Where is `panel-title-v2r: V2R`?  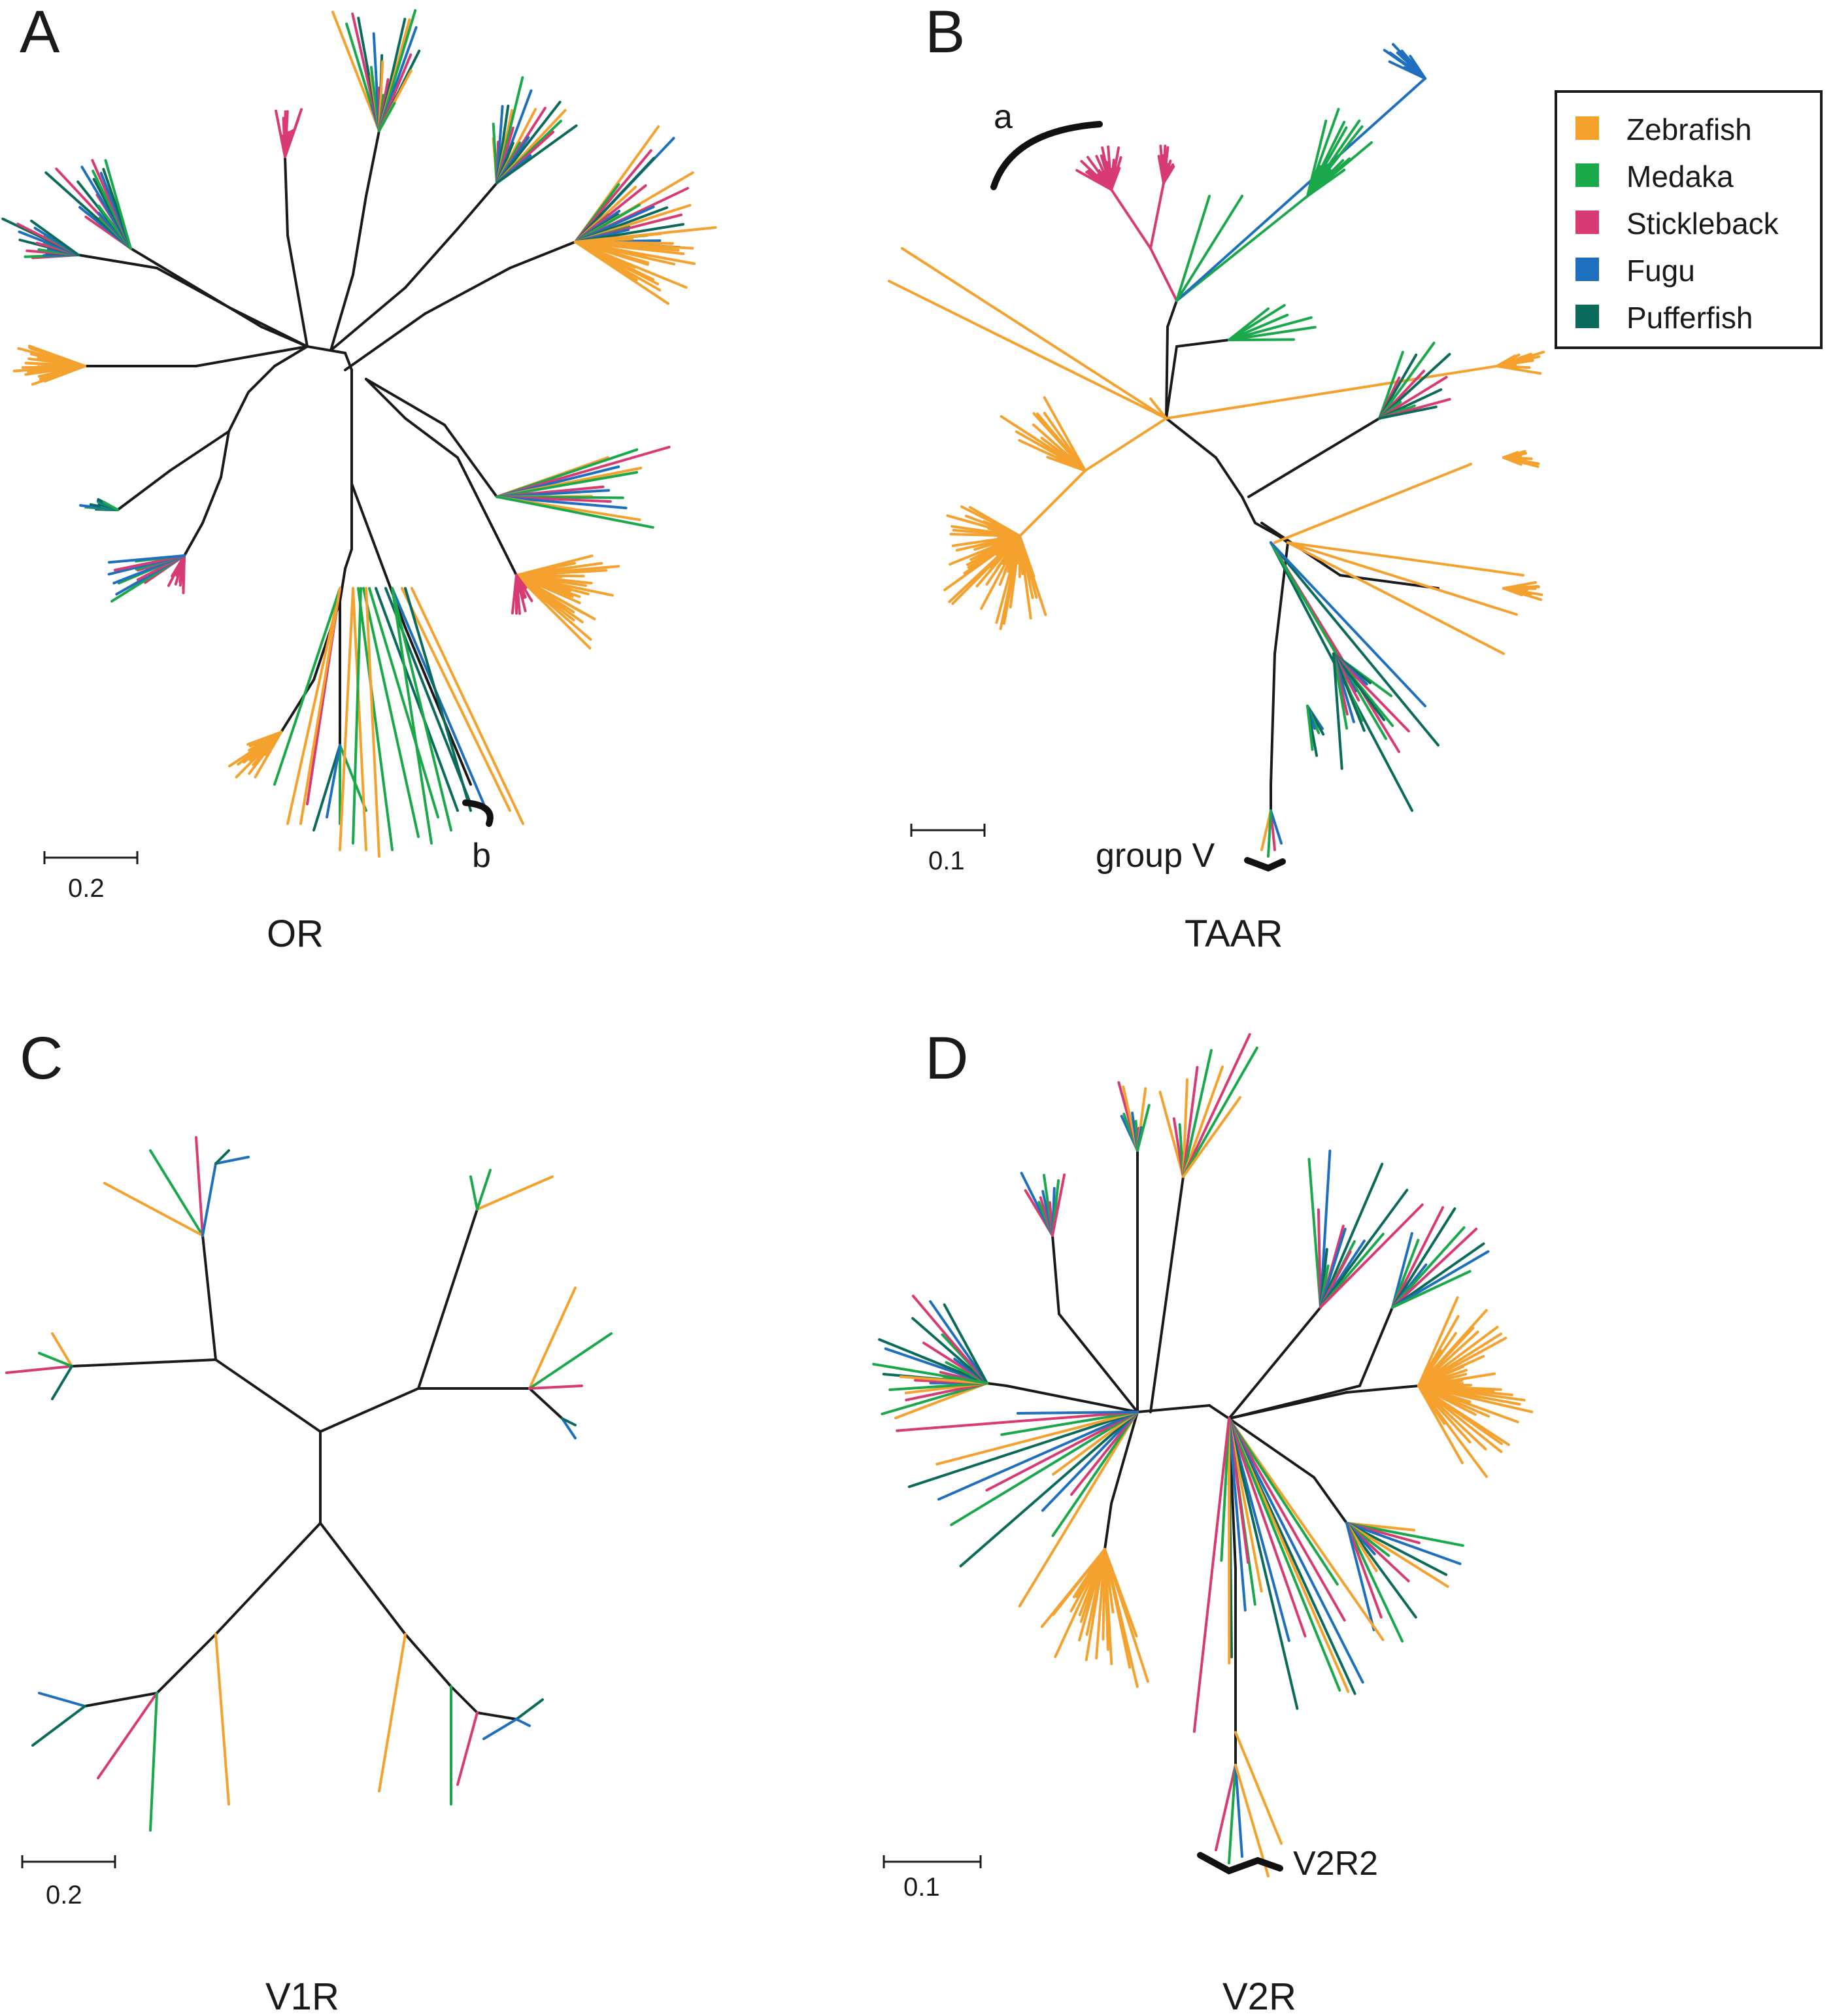
panel-title-v2r: V2R is located at coordinates (1259, 1995).